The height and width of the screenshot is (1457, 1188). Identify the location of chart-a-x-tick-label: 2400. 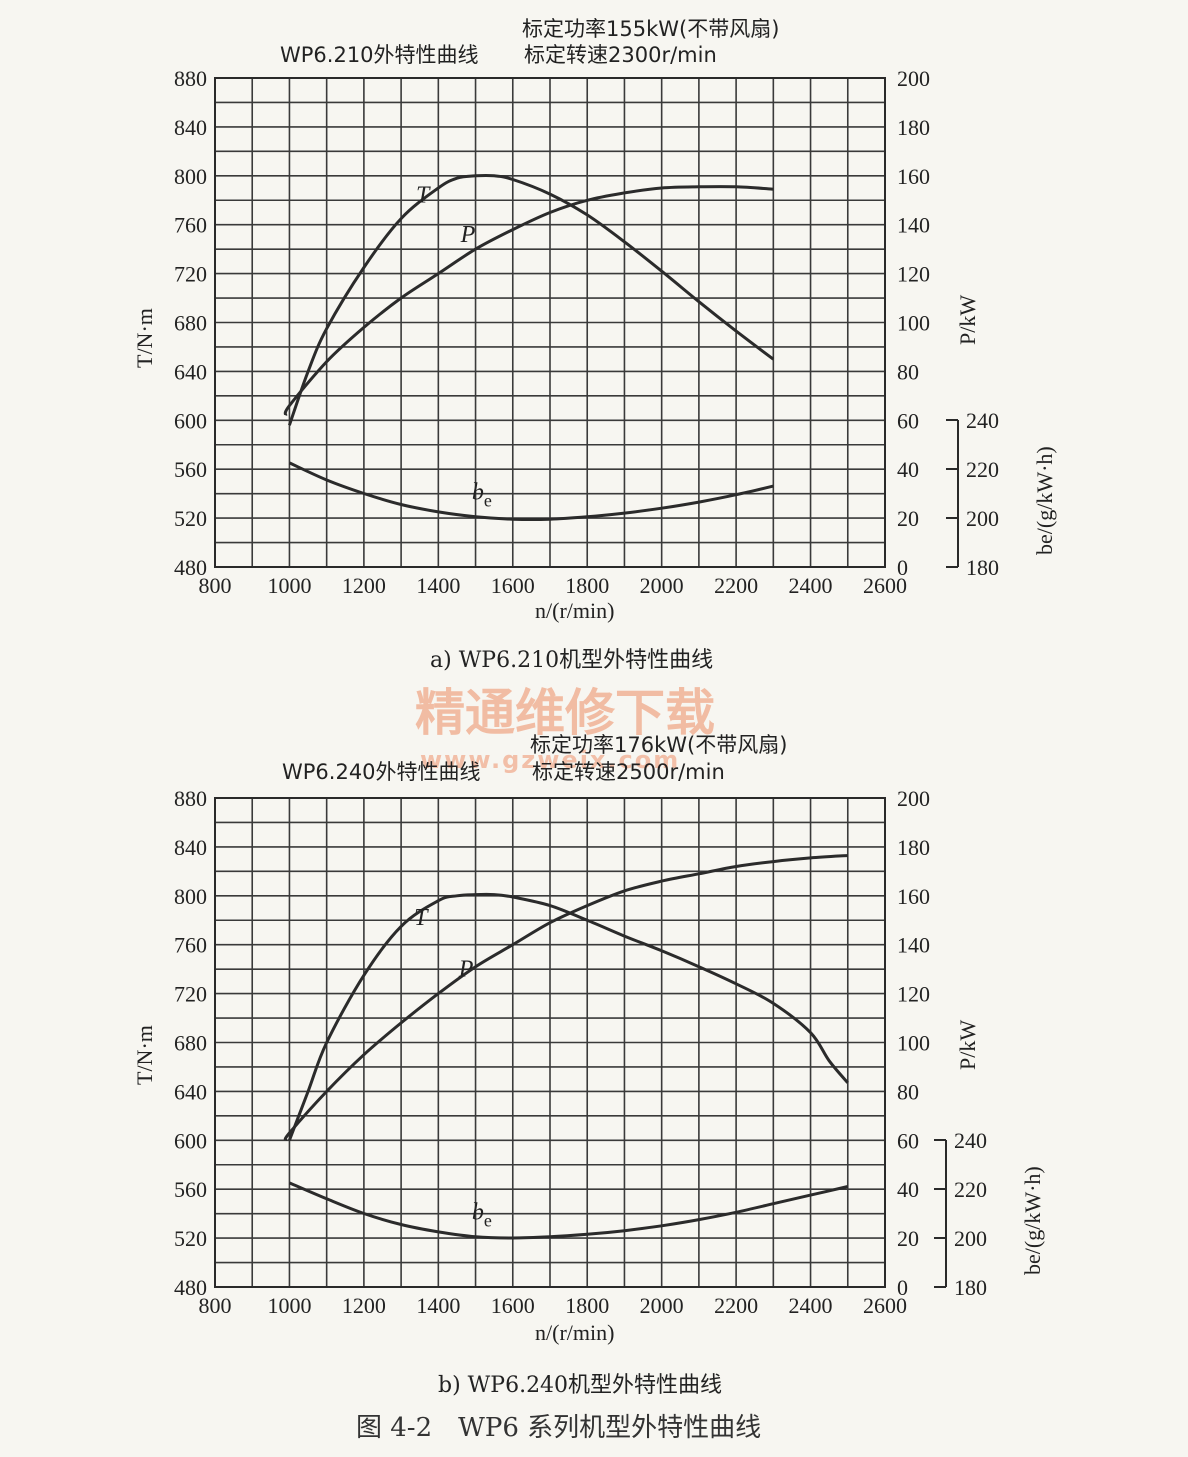
(811, 585).